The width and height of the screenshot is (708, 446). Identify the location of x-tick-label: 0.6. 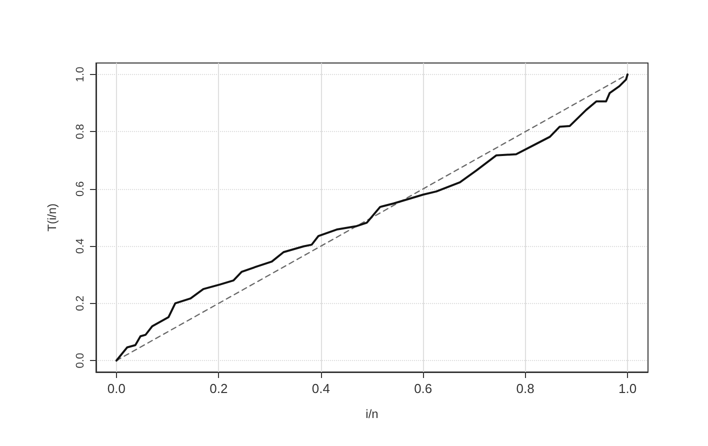
(423, 388).